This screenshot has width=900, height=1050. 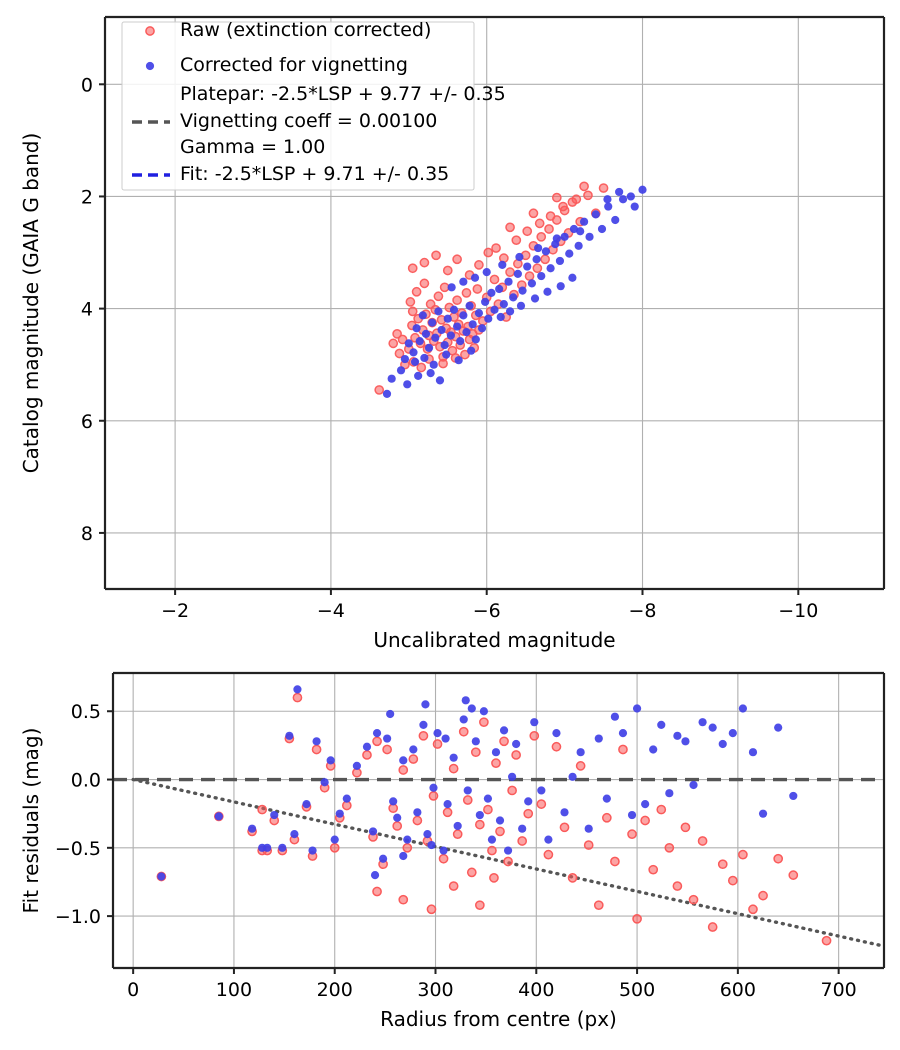 I want to click on panel2-xtick-label: 100, so click(x=234, y=990).